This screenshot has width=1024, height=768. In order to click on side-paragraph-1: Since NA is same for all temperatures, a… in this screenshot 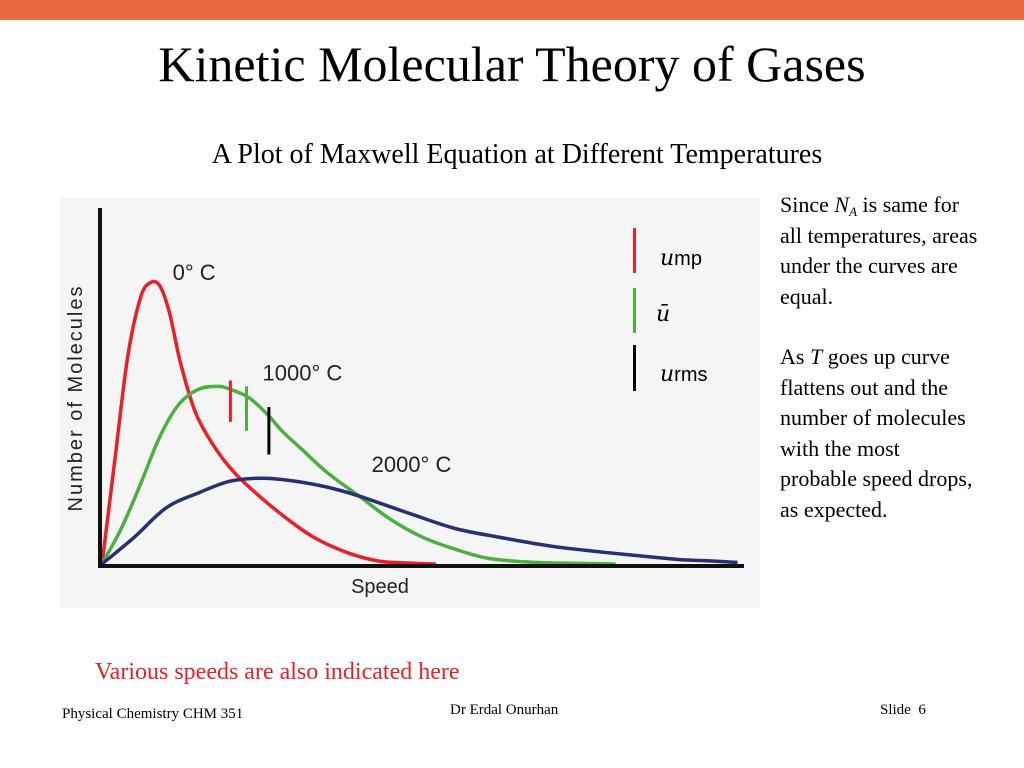, I will do `click(880, 251)`.